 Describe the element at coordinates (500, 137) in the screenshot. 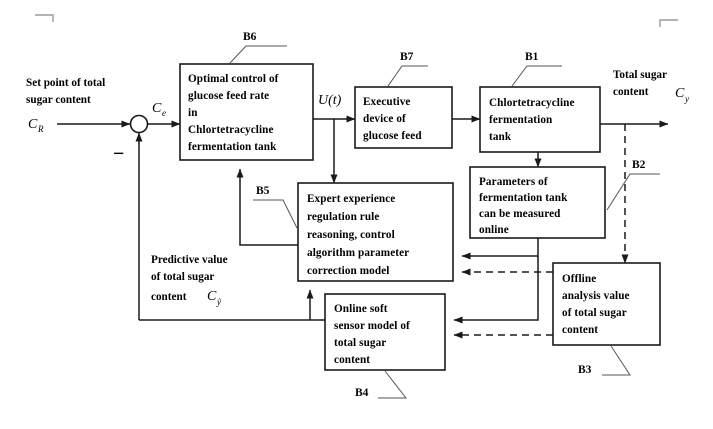

I see `block-b1-line-2: tank` at that location.